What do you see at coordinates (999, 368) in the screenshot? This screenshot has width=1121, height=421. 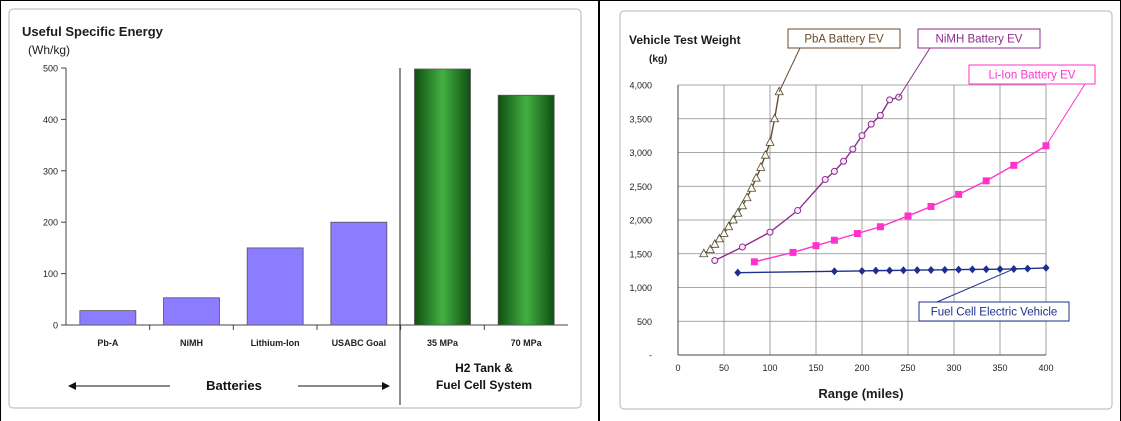 I see `line-x-tick-label: 350` at bounding box center [999, 368].